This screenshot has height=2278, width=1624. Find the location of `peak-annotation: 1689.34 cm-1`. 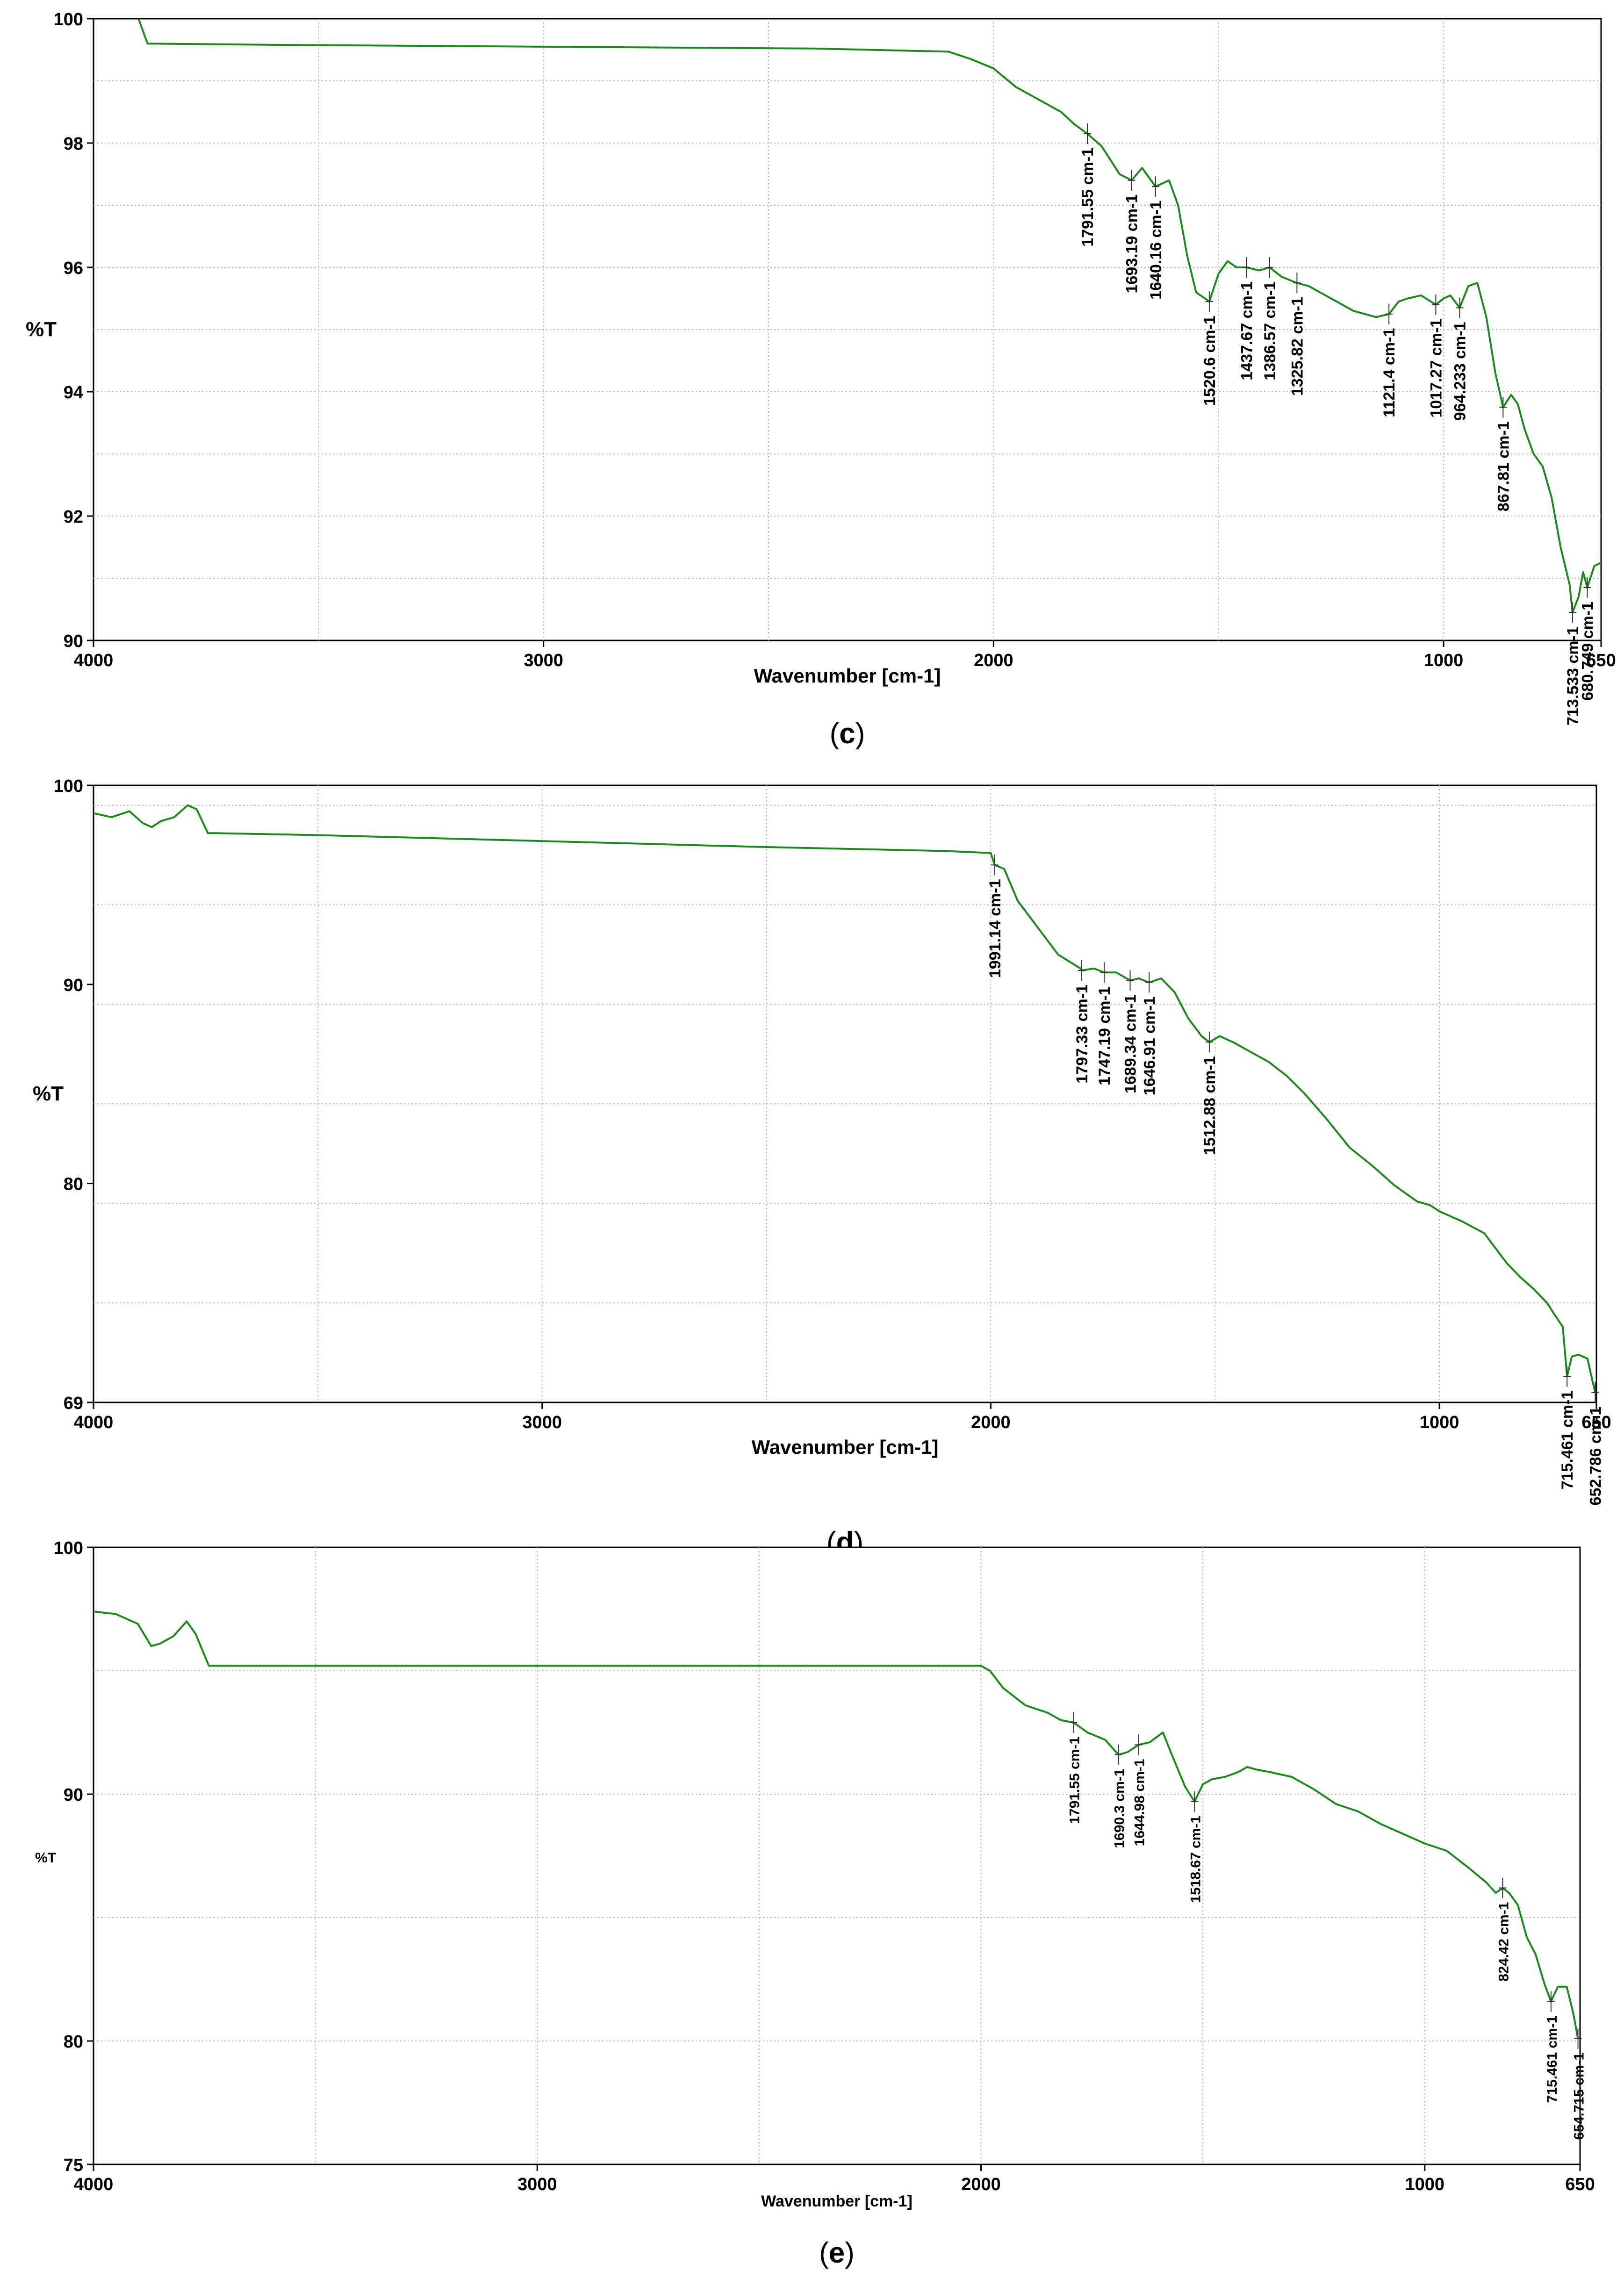

peak-annotation: 1689.34 cm-1 is located at coordinates (1131, 1031).